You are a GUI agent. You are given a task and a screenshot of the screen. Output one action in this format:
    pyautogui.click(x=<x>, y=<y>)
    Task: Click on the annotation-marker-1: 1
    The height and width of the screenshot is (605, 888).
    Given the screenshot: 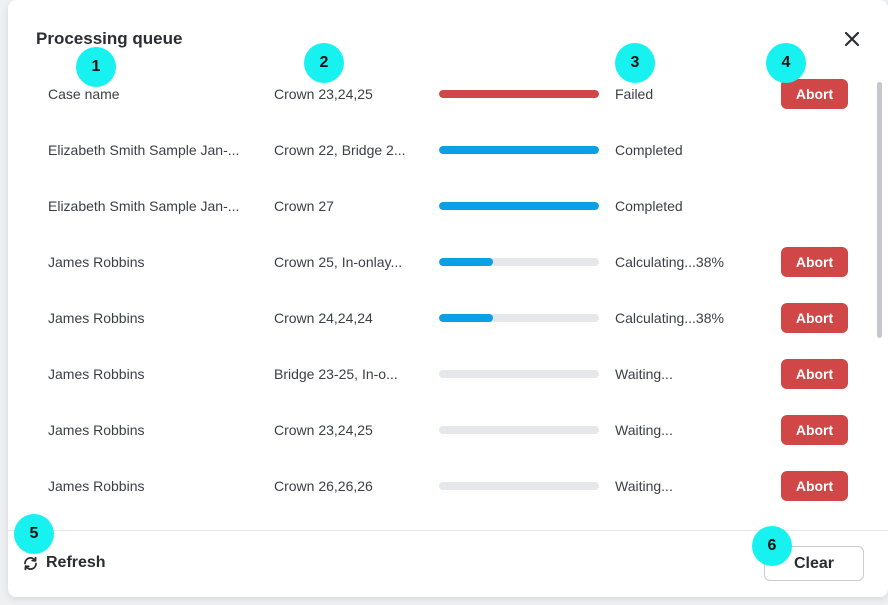 What is the action you would take?
    pyautogui.click(x=96, y=67)
    